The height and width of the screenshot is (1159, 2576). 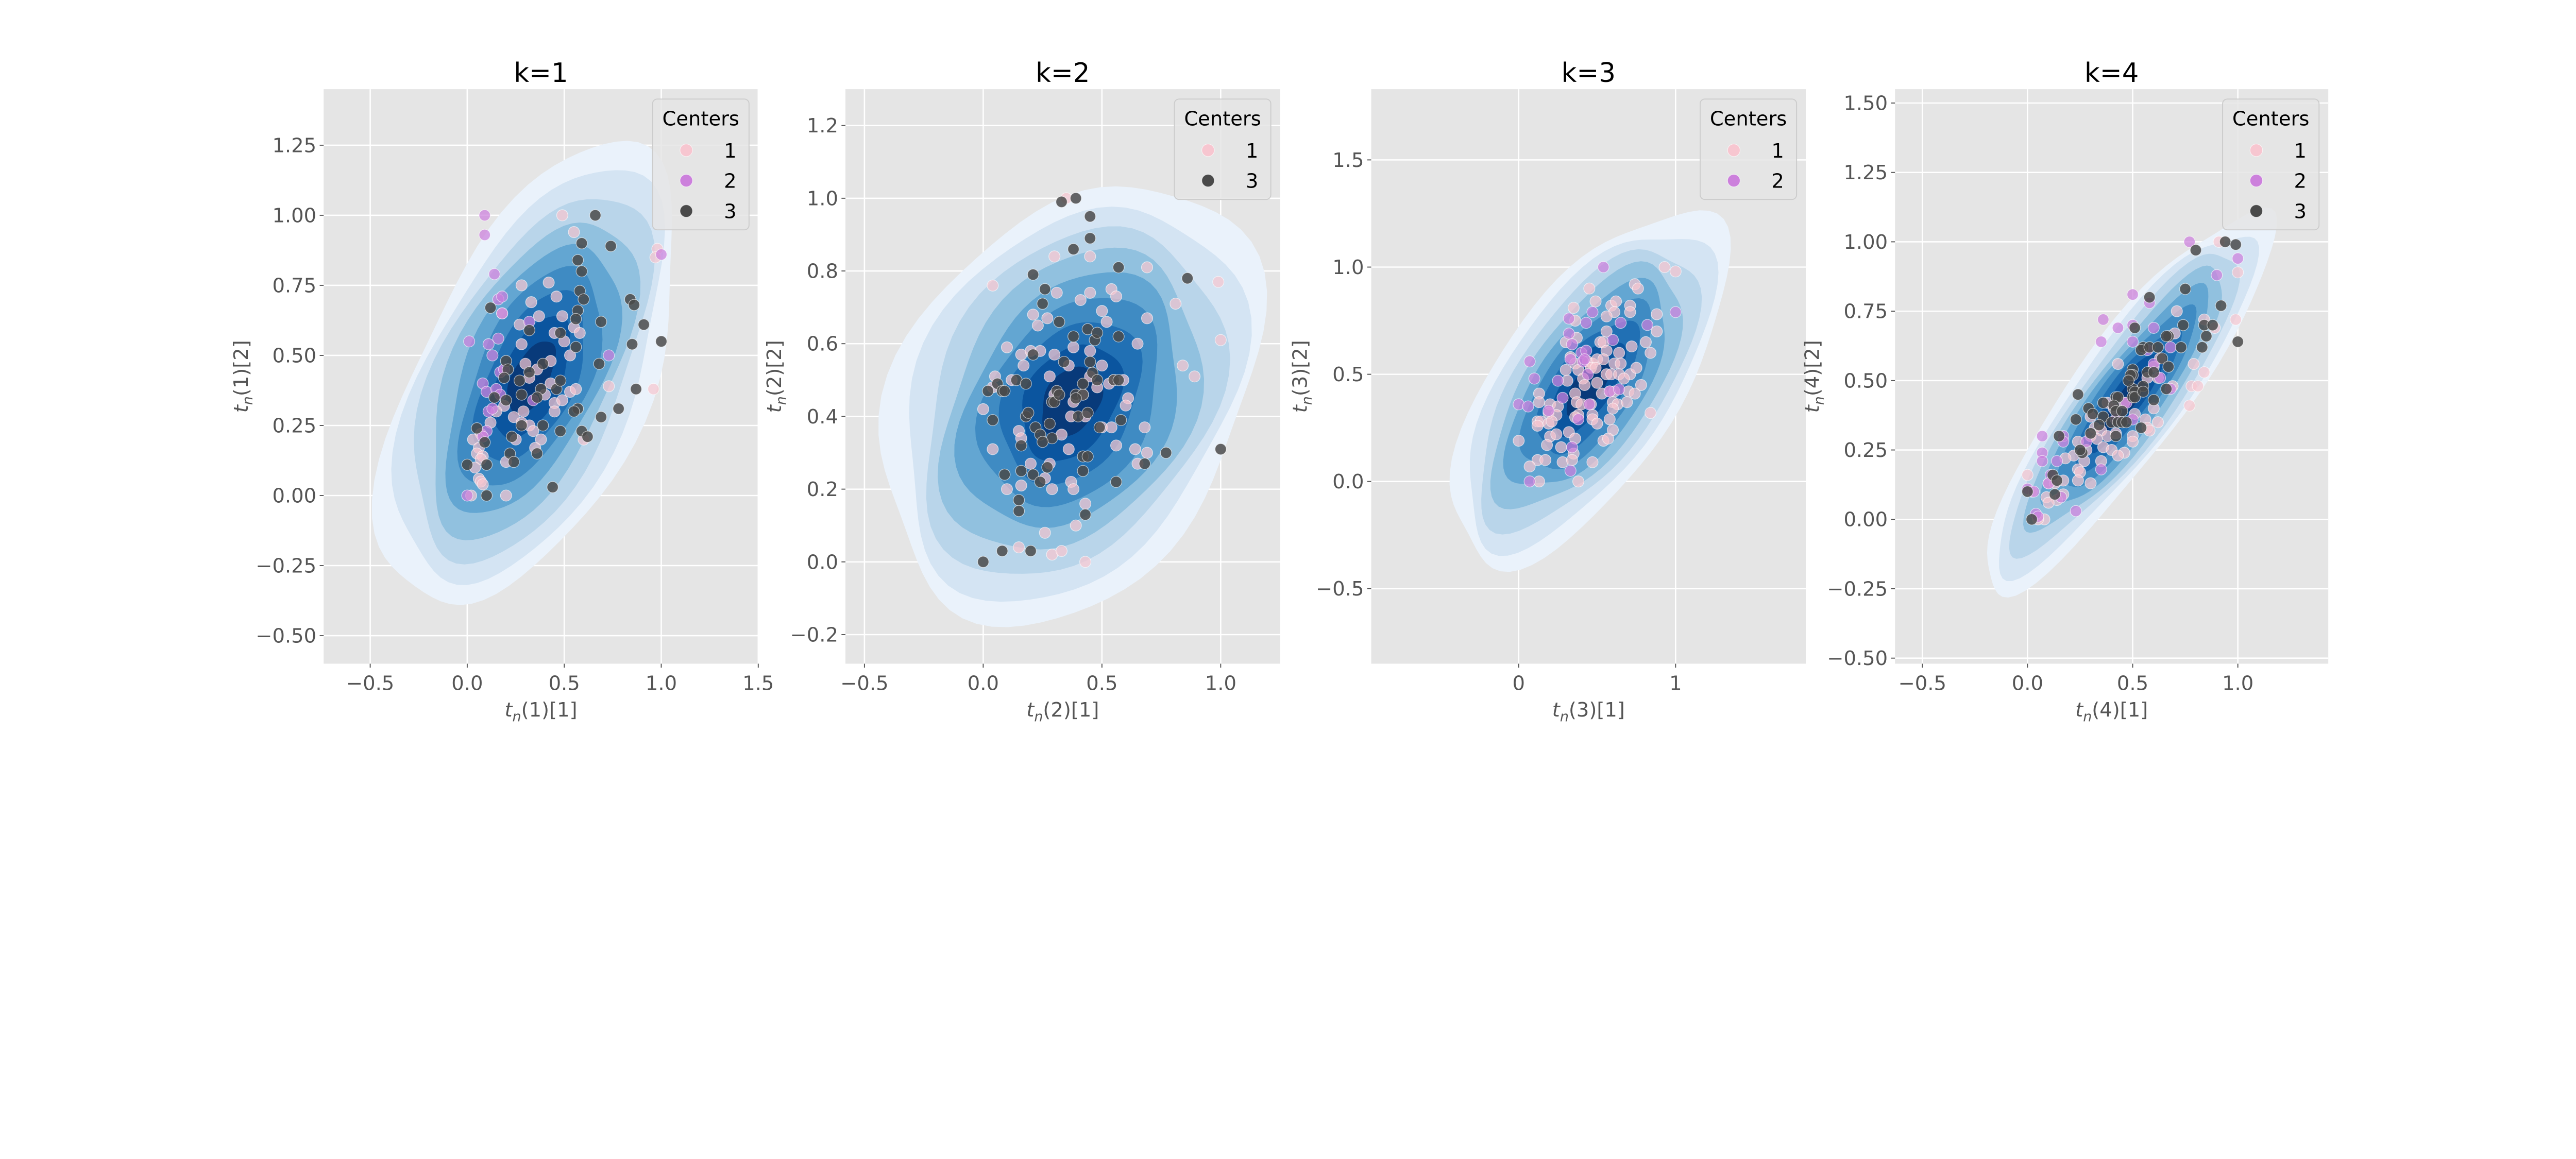 I want to click on y-tick-label: 1.0, so click(x=1348, y=267).